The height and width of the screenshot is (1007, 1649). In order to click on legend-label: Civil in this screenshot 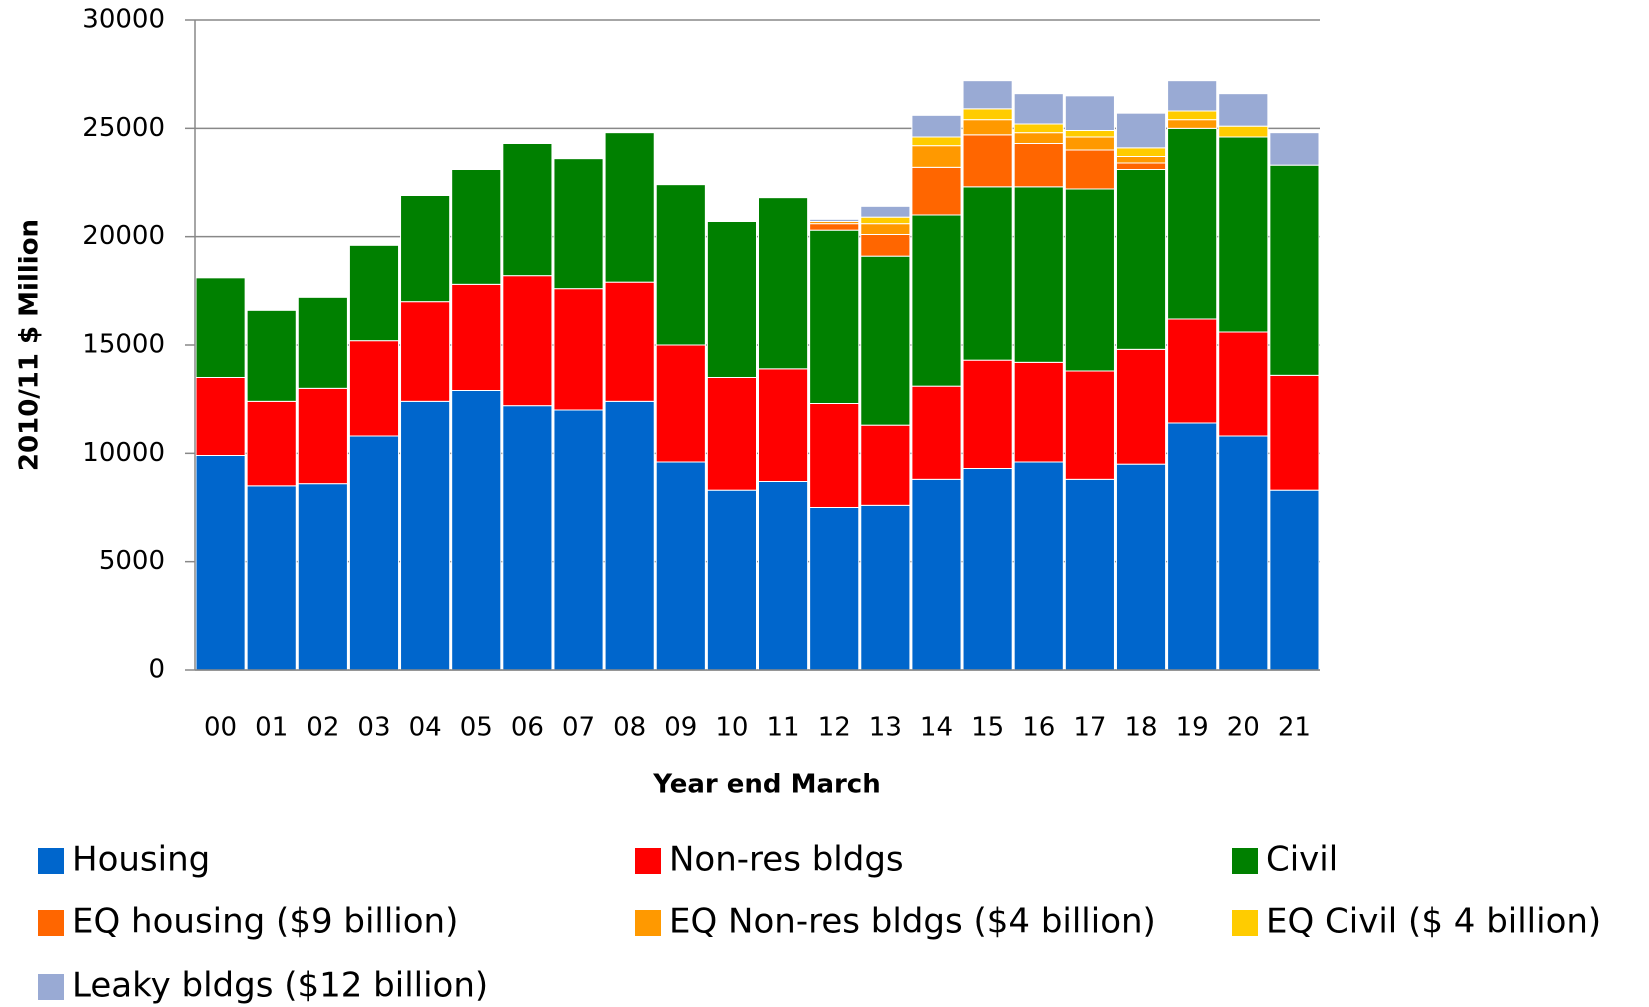, I will do `click(1302, 860)`.